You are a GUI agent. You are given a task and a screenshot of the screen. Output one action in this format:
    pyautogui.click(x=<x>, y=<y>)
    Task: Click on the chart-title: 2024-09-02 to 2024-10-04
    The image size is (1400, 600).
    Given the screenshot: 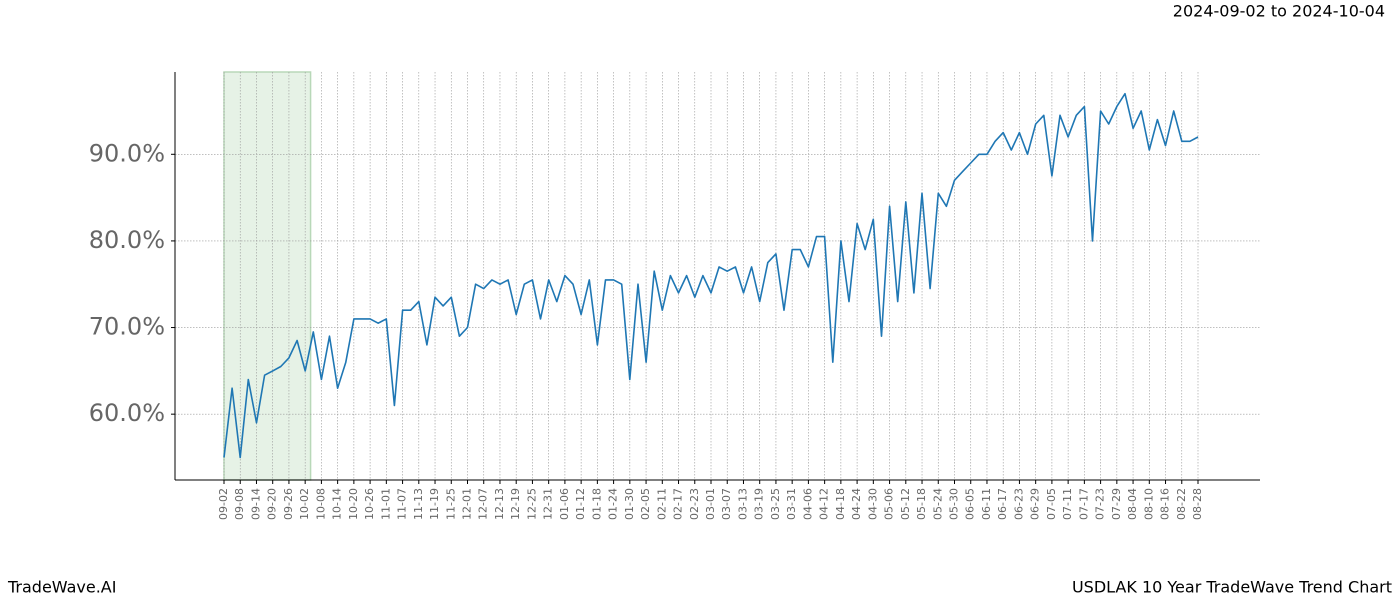 What is the action you would take?
    pyautogui.click(x=1279, y=11)
    